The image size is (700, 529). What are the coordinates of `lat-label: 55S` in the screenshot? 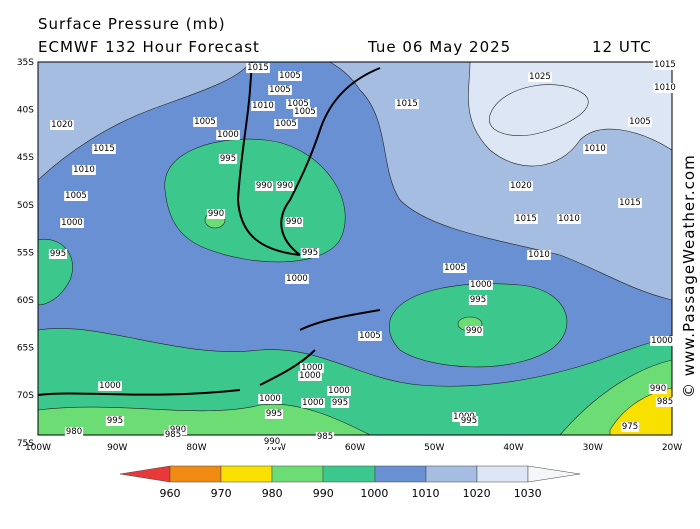 It's located at (25, 253).